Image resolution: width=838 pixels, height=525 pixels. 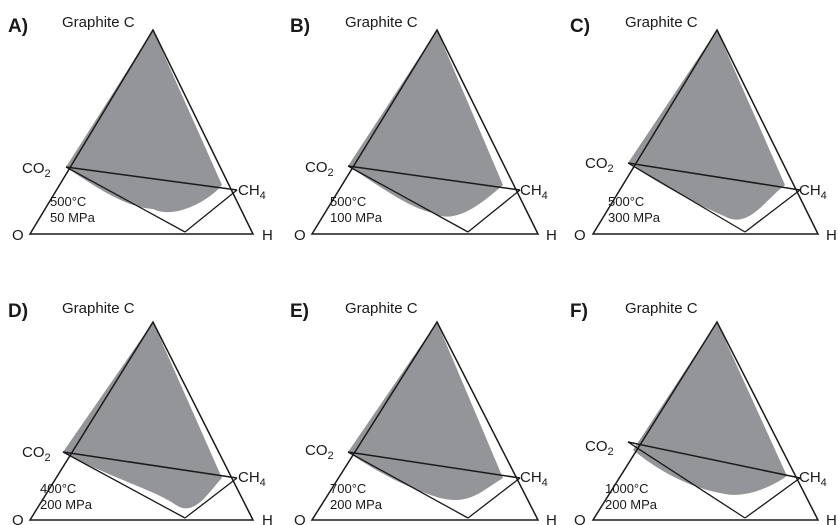 I want to click on panel-d: D) Graphite C CO2 CH4 O H 400°C 200 MPa, so click(x=140, y=412).